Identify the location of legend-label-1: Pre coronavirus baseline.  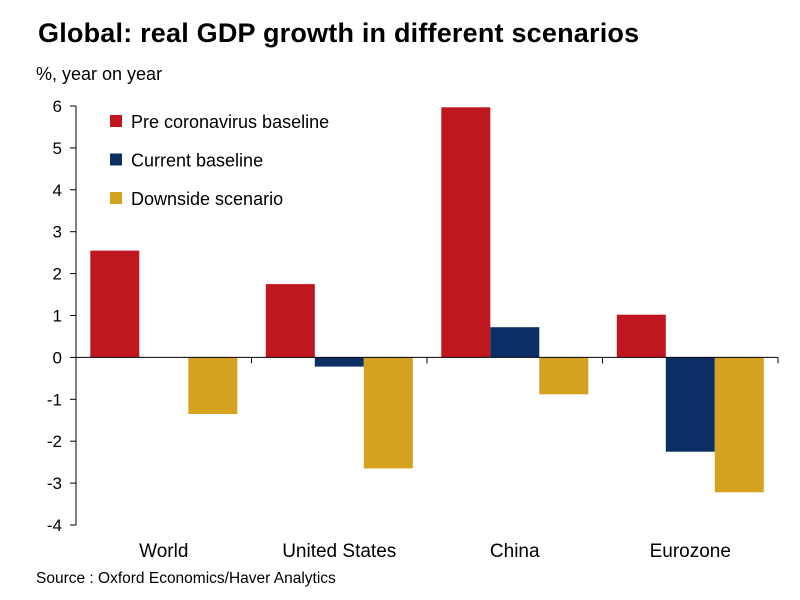
(230, 122).